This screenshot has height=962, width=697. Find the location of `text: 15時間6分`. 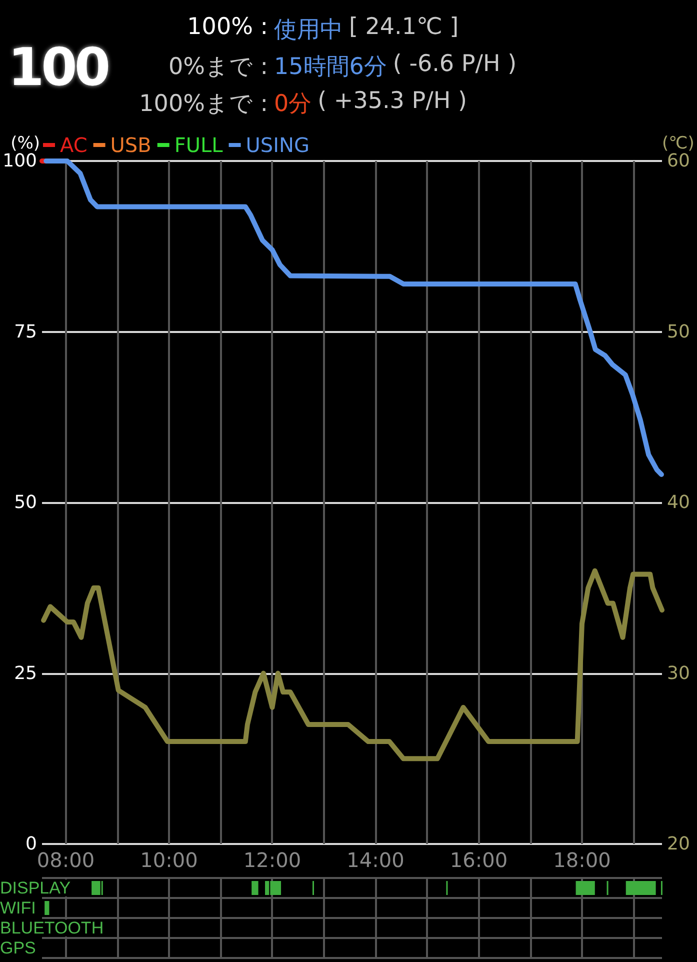

text: 15時間6分 is located at coordinates (330, 67).